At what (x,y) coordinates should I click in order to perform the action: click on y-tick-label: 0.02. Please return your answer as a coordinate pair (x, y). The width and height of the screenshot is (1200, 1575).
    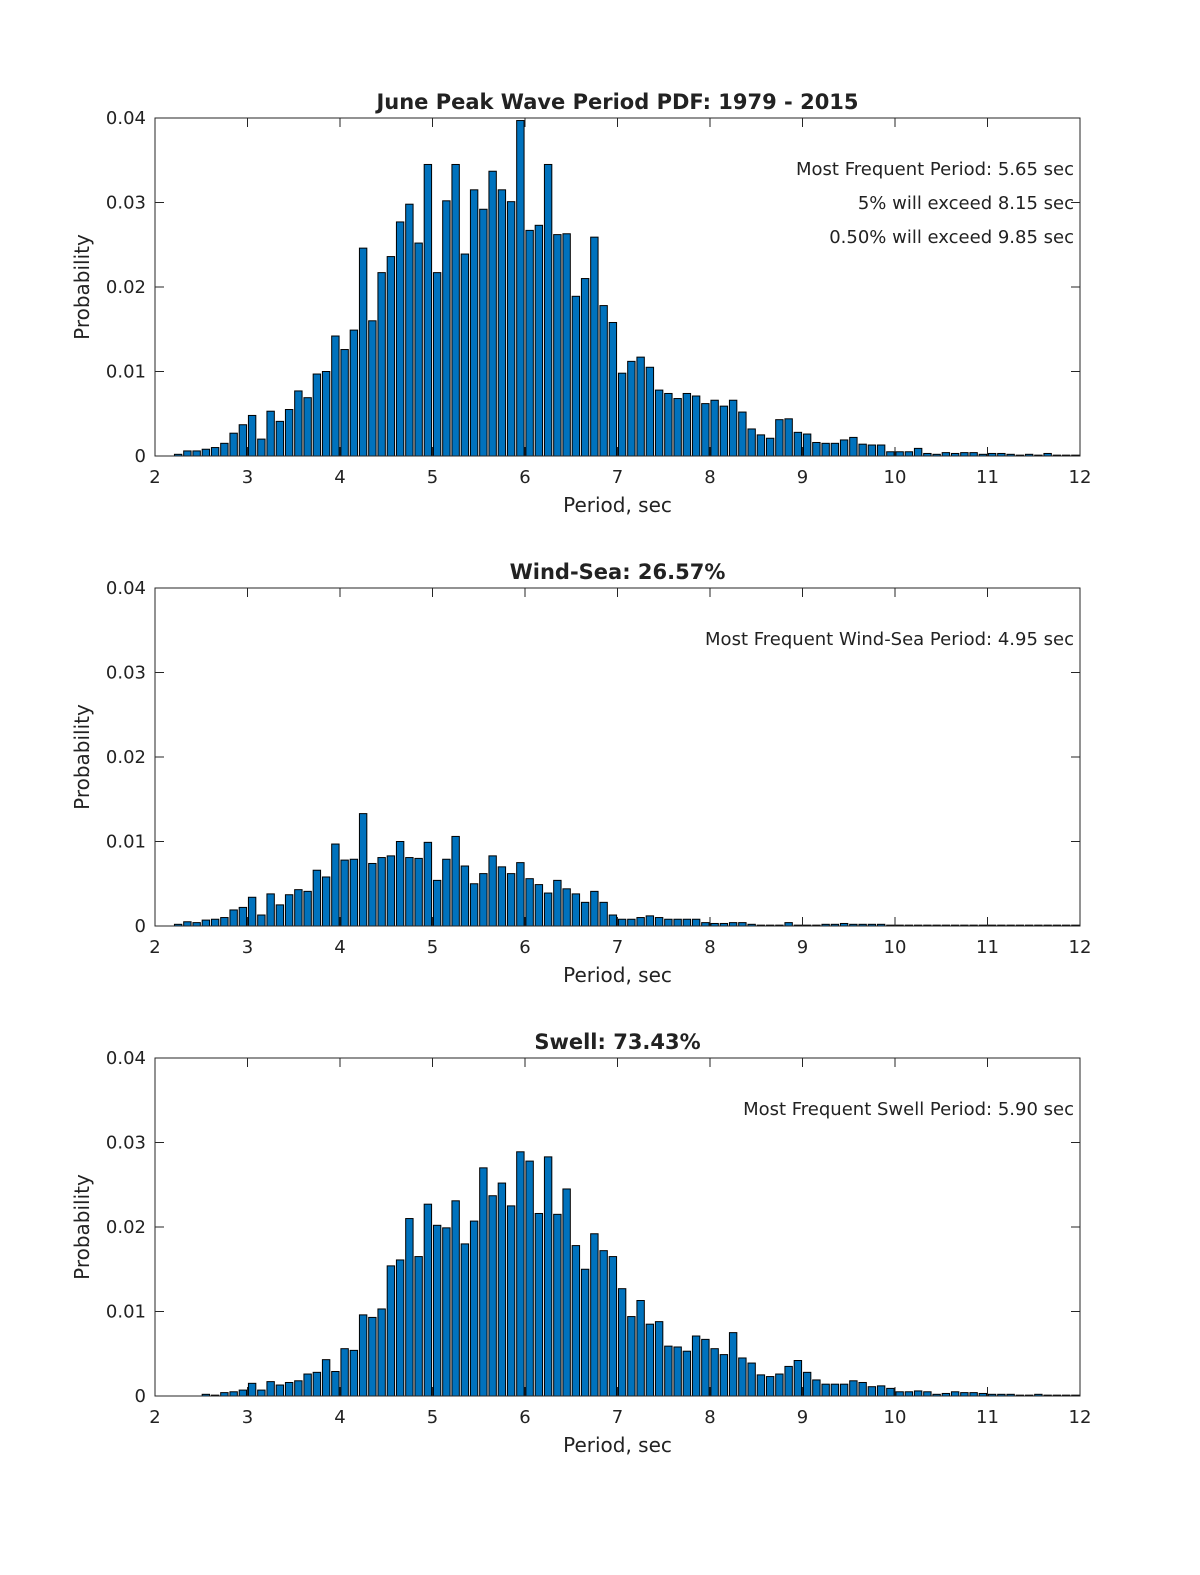
    Looking at the image, I should click on (126, 1227).